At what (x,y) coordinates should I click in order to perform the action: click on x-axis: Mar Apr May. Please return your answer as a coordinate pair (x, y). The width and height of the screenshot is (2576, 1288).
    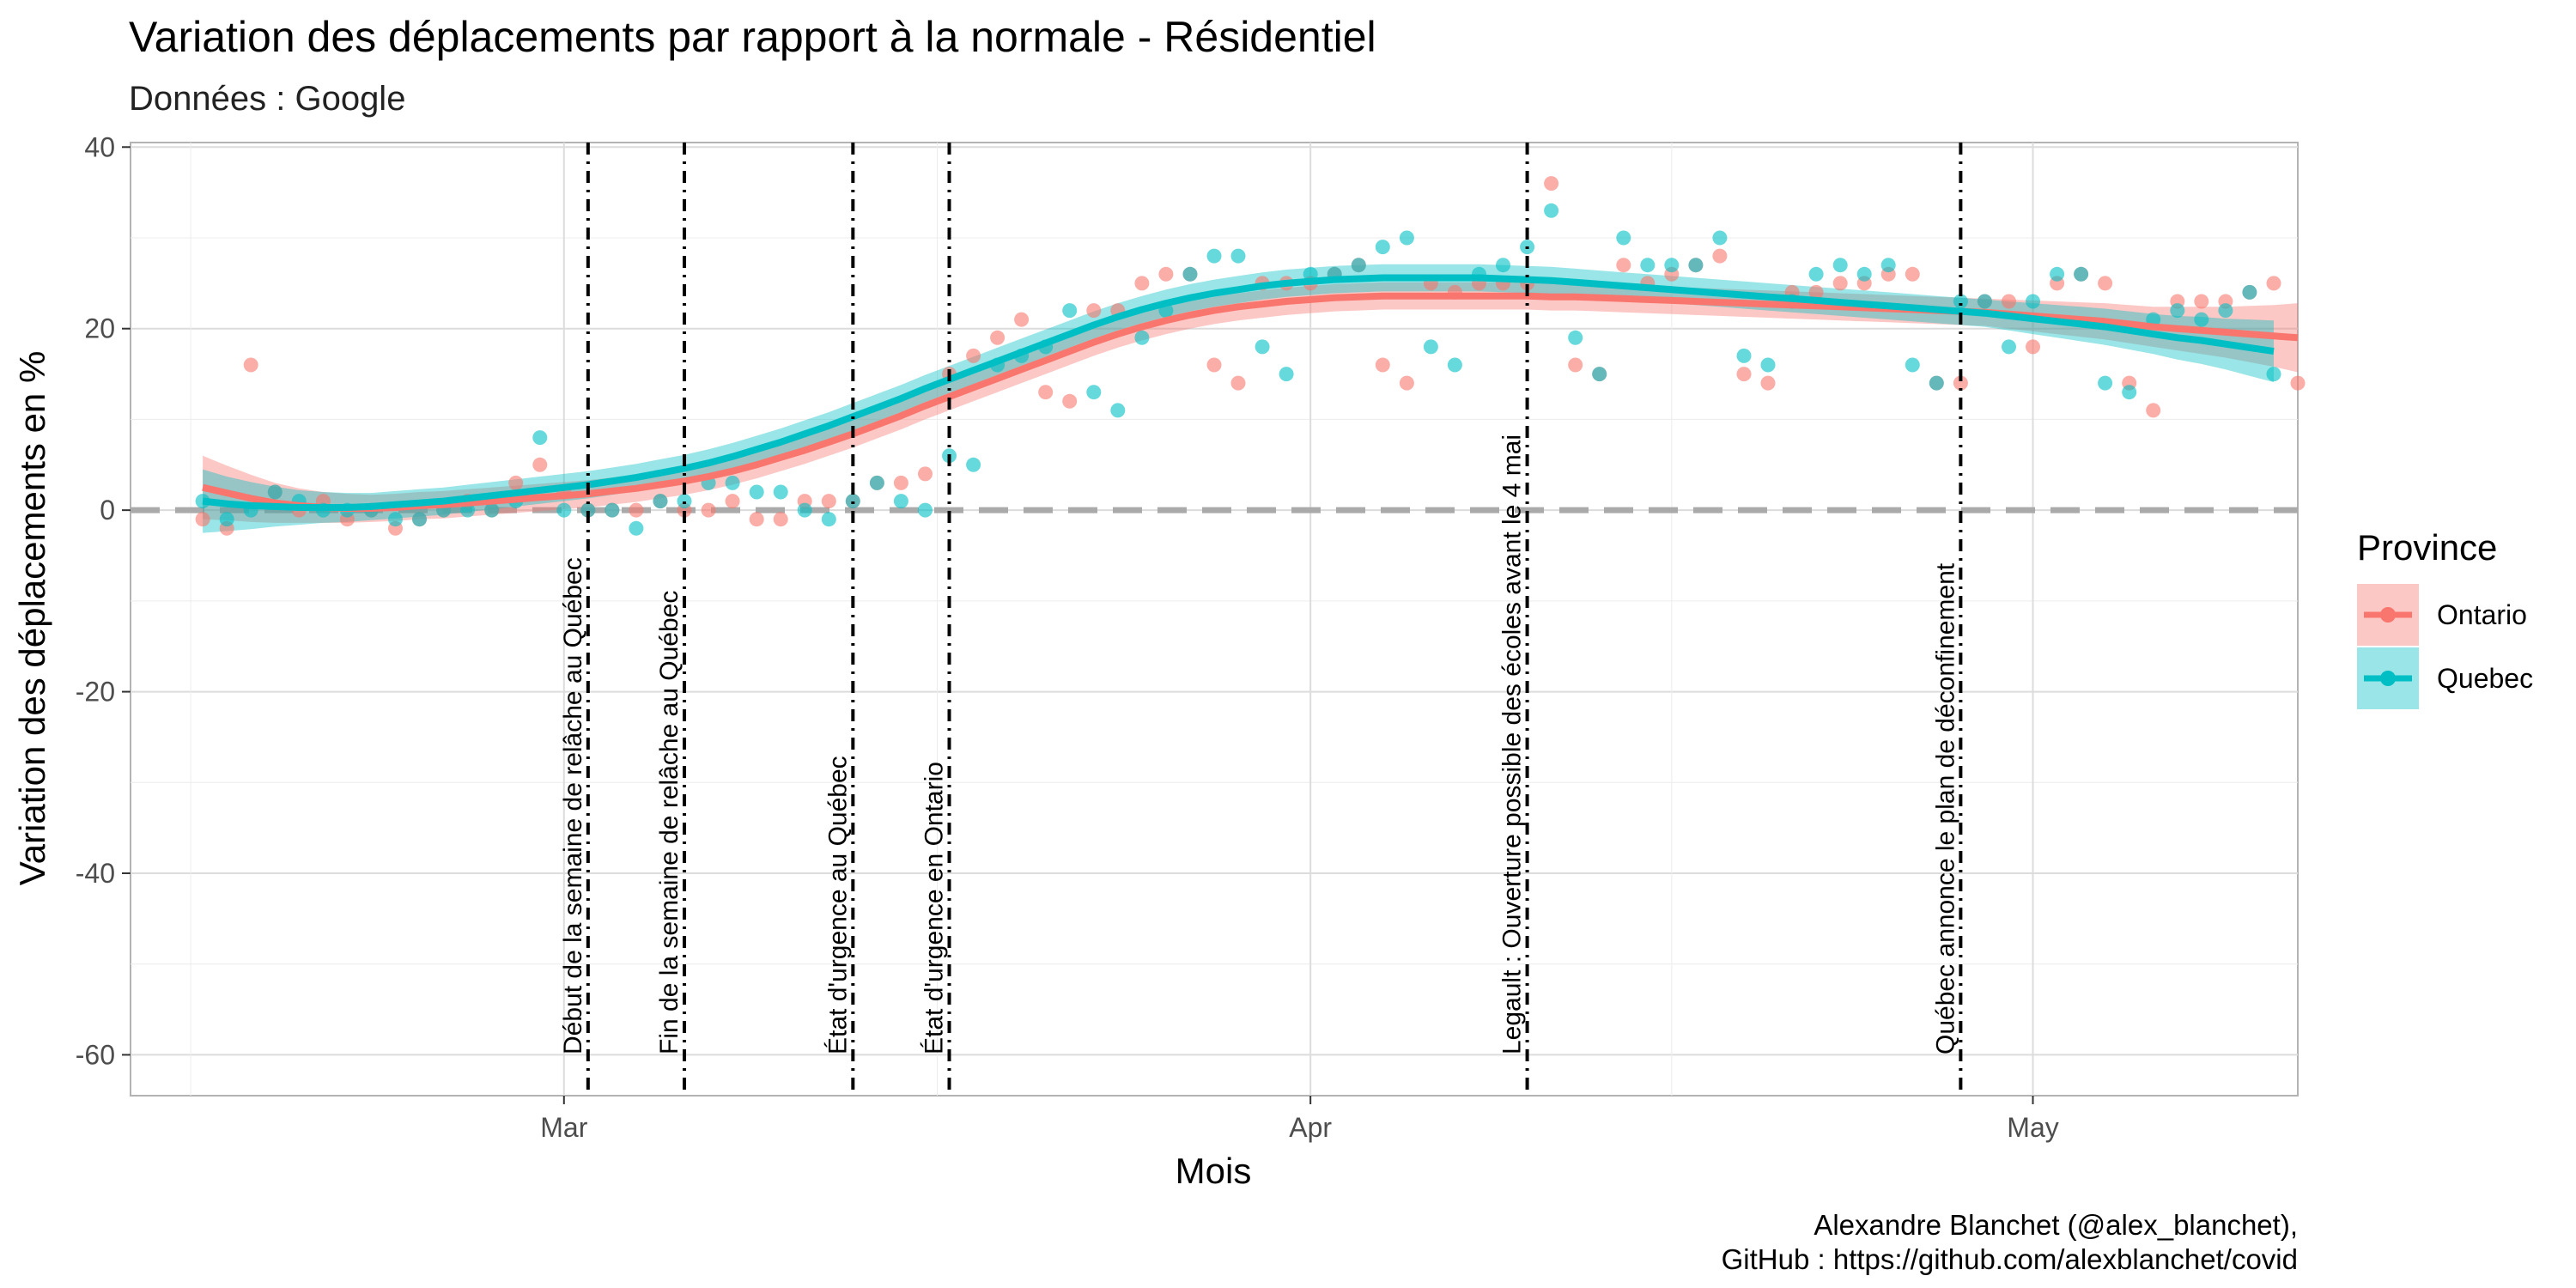
    Looking at the image, I should click on (1299, 1119).